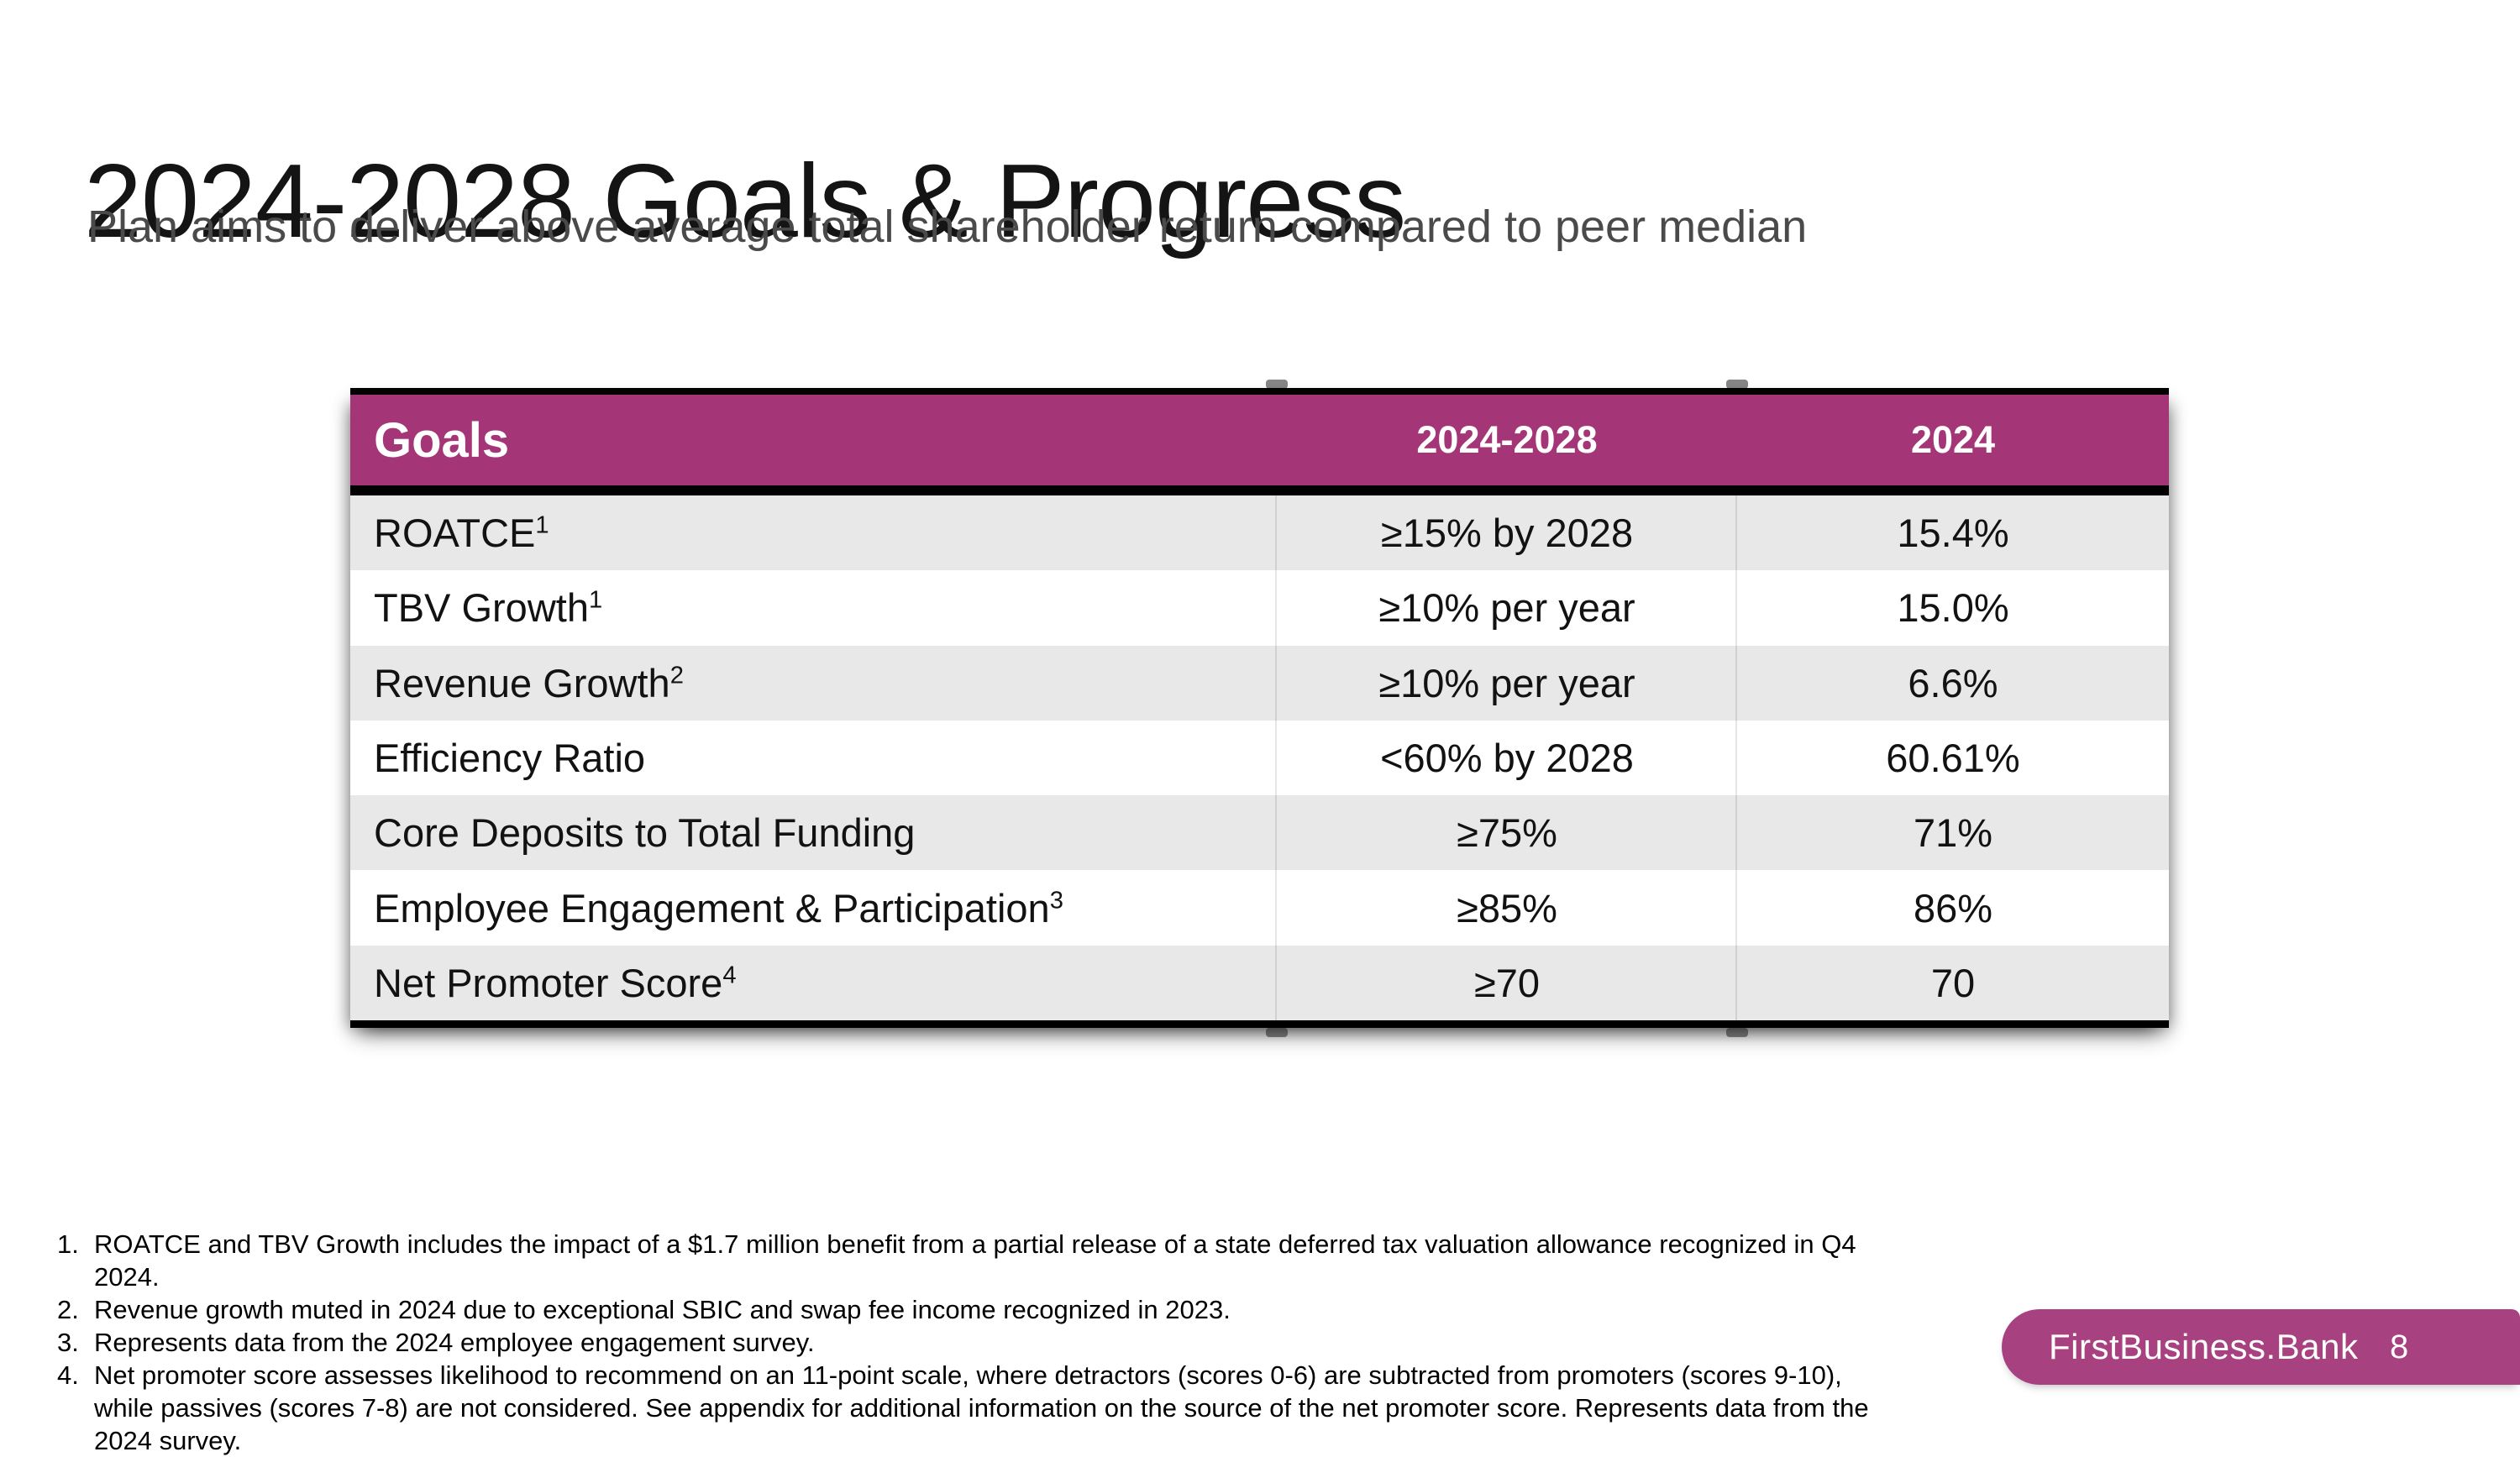 The width and height of the screenshot is (2520, 1457). Describe the element at coordinates (813, 758) in the screenshot. I see `goal-cell: Efficiency Ratio` at that location.